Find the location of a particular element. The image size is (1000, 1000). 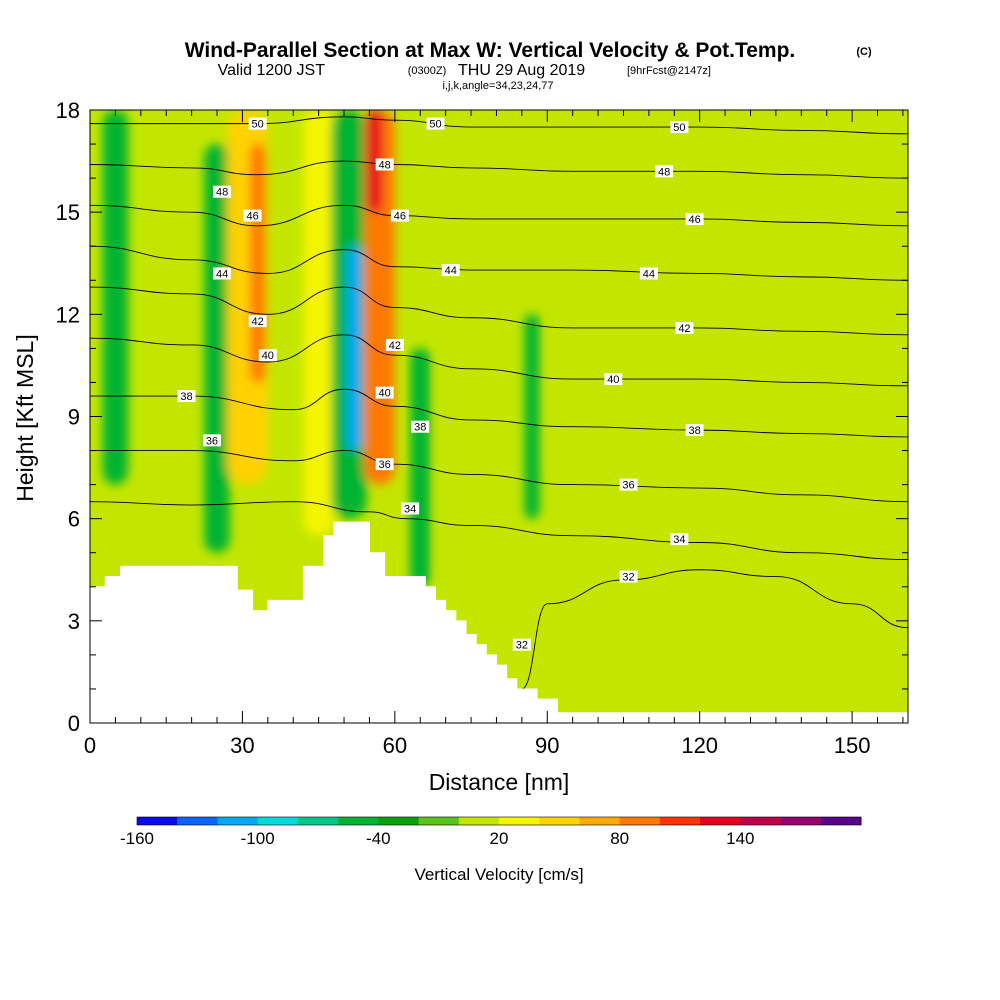

colorbar-label-3: 20 is located at coordinates (499, 838).